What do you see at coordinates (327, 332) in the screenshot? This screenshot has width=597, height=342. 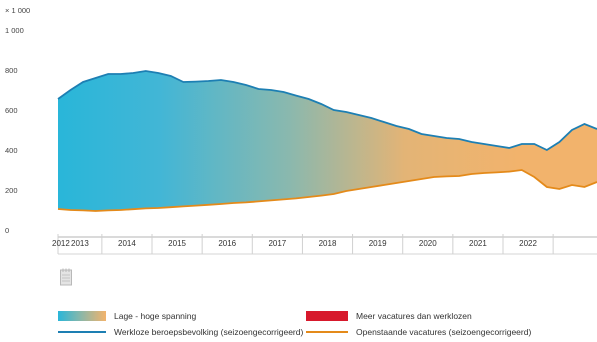 I see `orange-line-swatch` at bounding box center [327, 332].